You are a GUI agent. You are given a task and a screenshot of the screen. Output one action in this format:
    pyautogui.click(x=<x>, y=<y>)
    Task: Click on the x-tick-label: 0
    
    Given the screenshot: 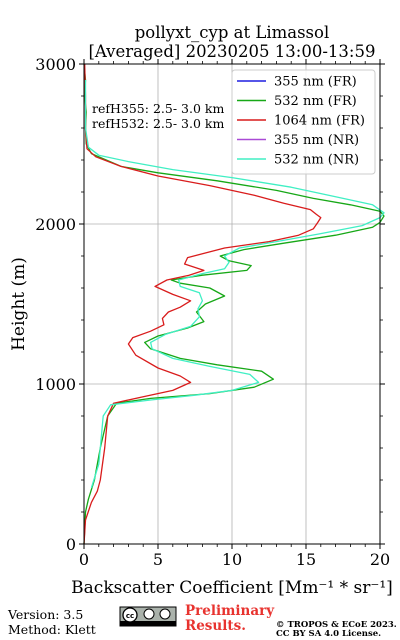 What is the action you would take?
    pyautogui.click(x=84, y=559)
    